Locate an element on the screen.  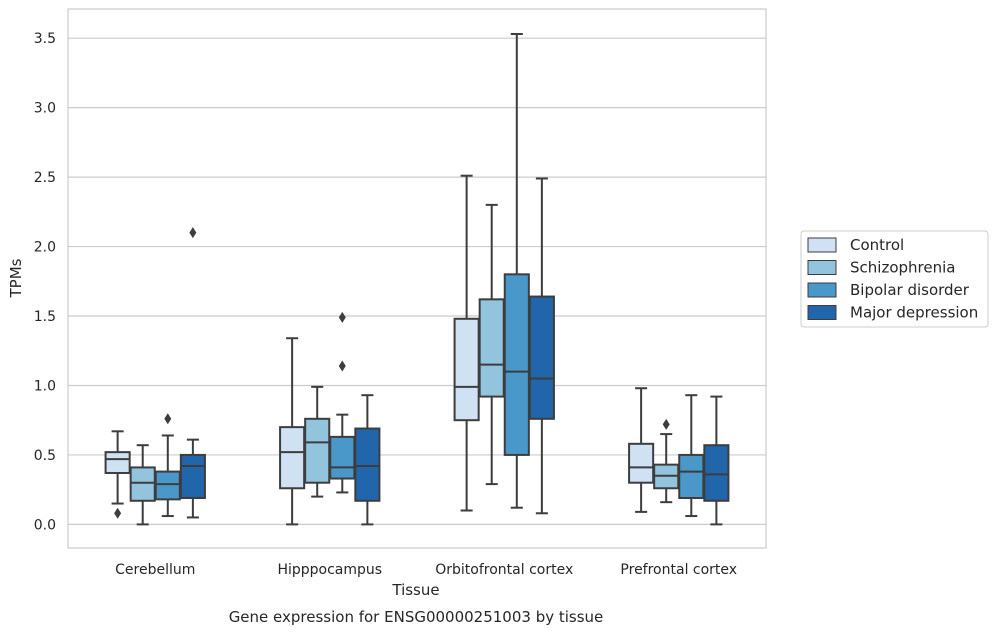
x-tick-label: Prefrontal cortex is located at coordinates (678, 570).